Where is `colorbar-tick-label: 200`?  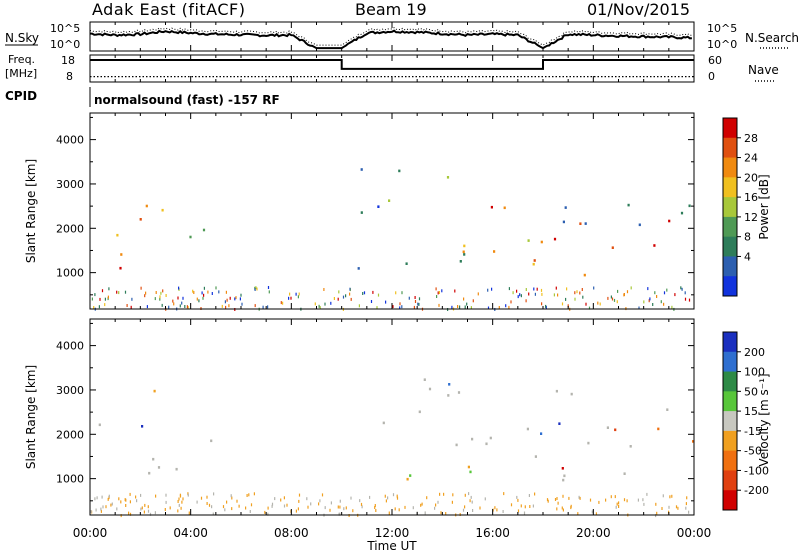 colorbar-tick-label: 200 is located at coordinates (754, 352).